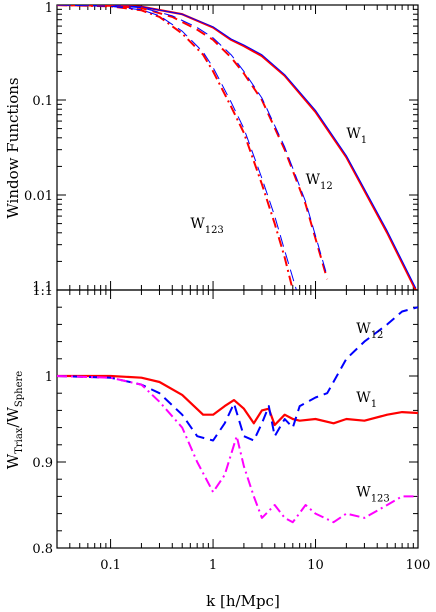 The height and width of the screenshot is (612, 436). What do you see at coordinates (42, 463) in the screenshot?
I see `y-tick-label: 0.9` at bounding box center [42, 463].